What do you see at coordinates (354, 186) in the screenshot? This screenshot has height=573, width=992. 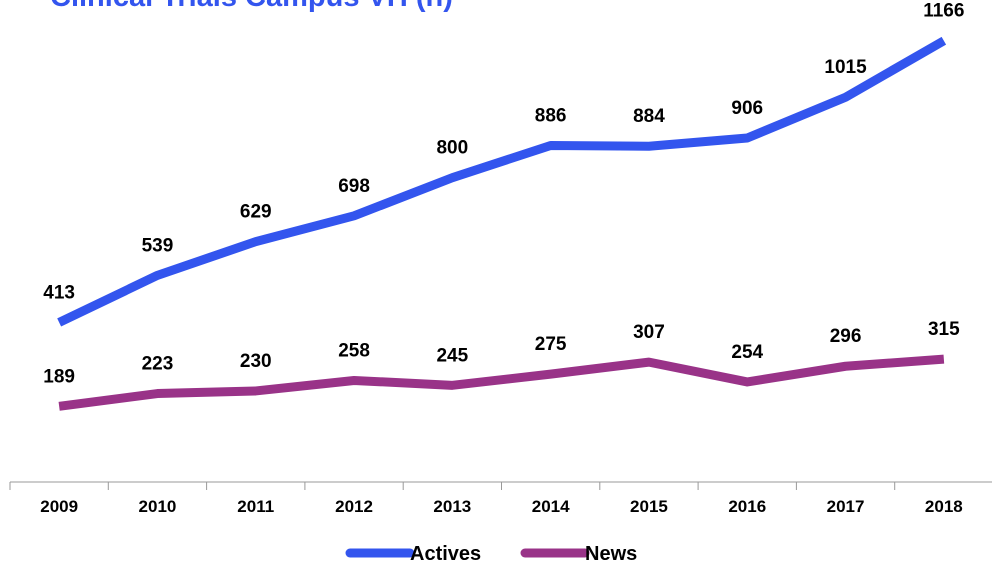 I see `data-label: 698` at bounding box center [354, 186].